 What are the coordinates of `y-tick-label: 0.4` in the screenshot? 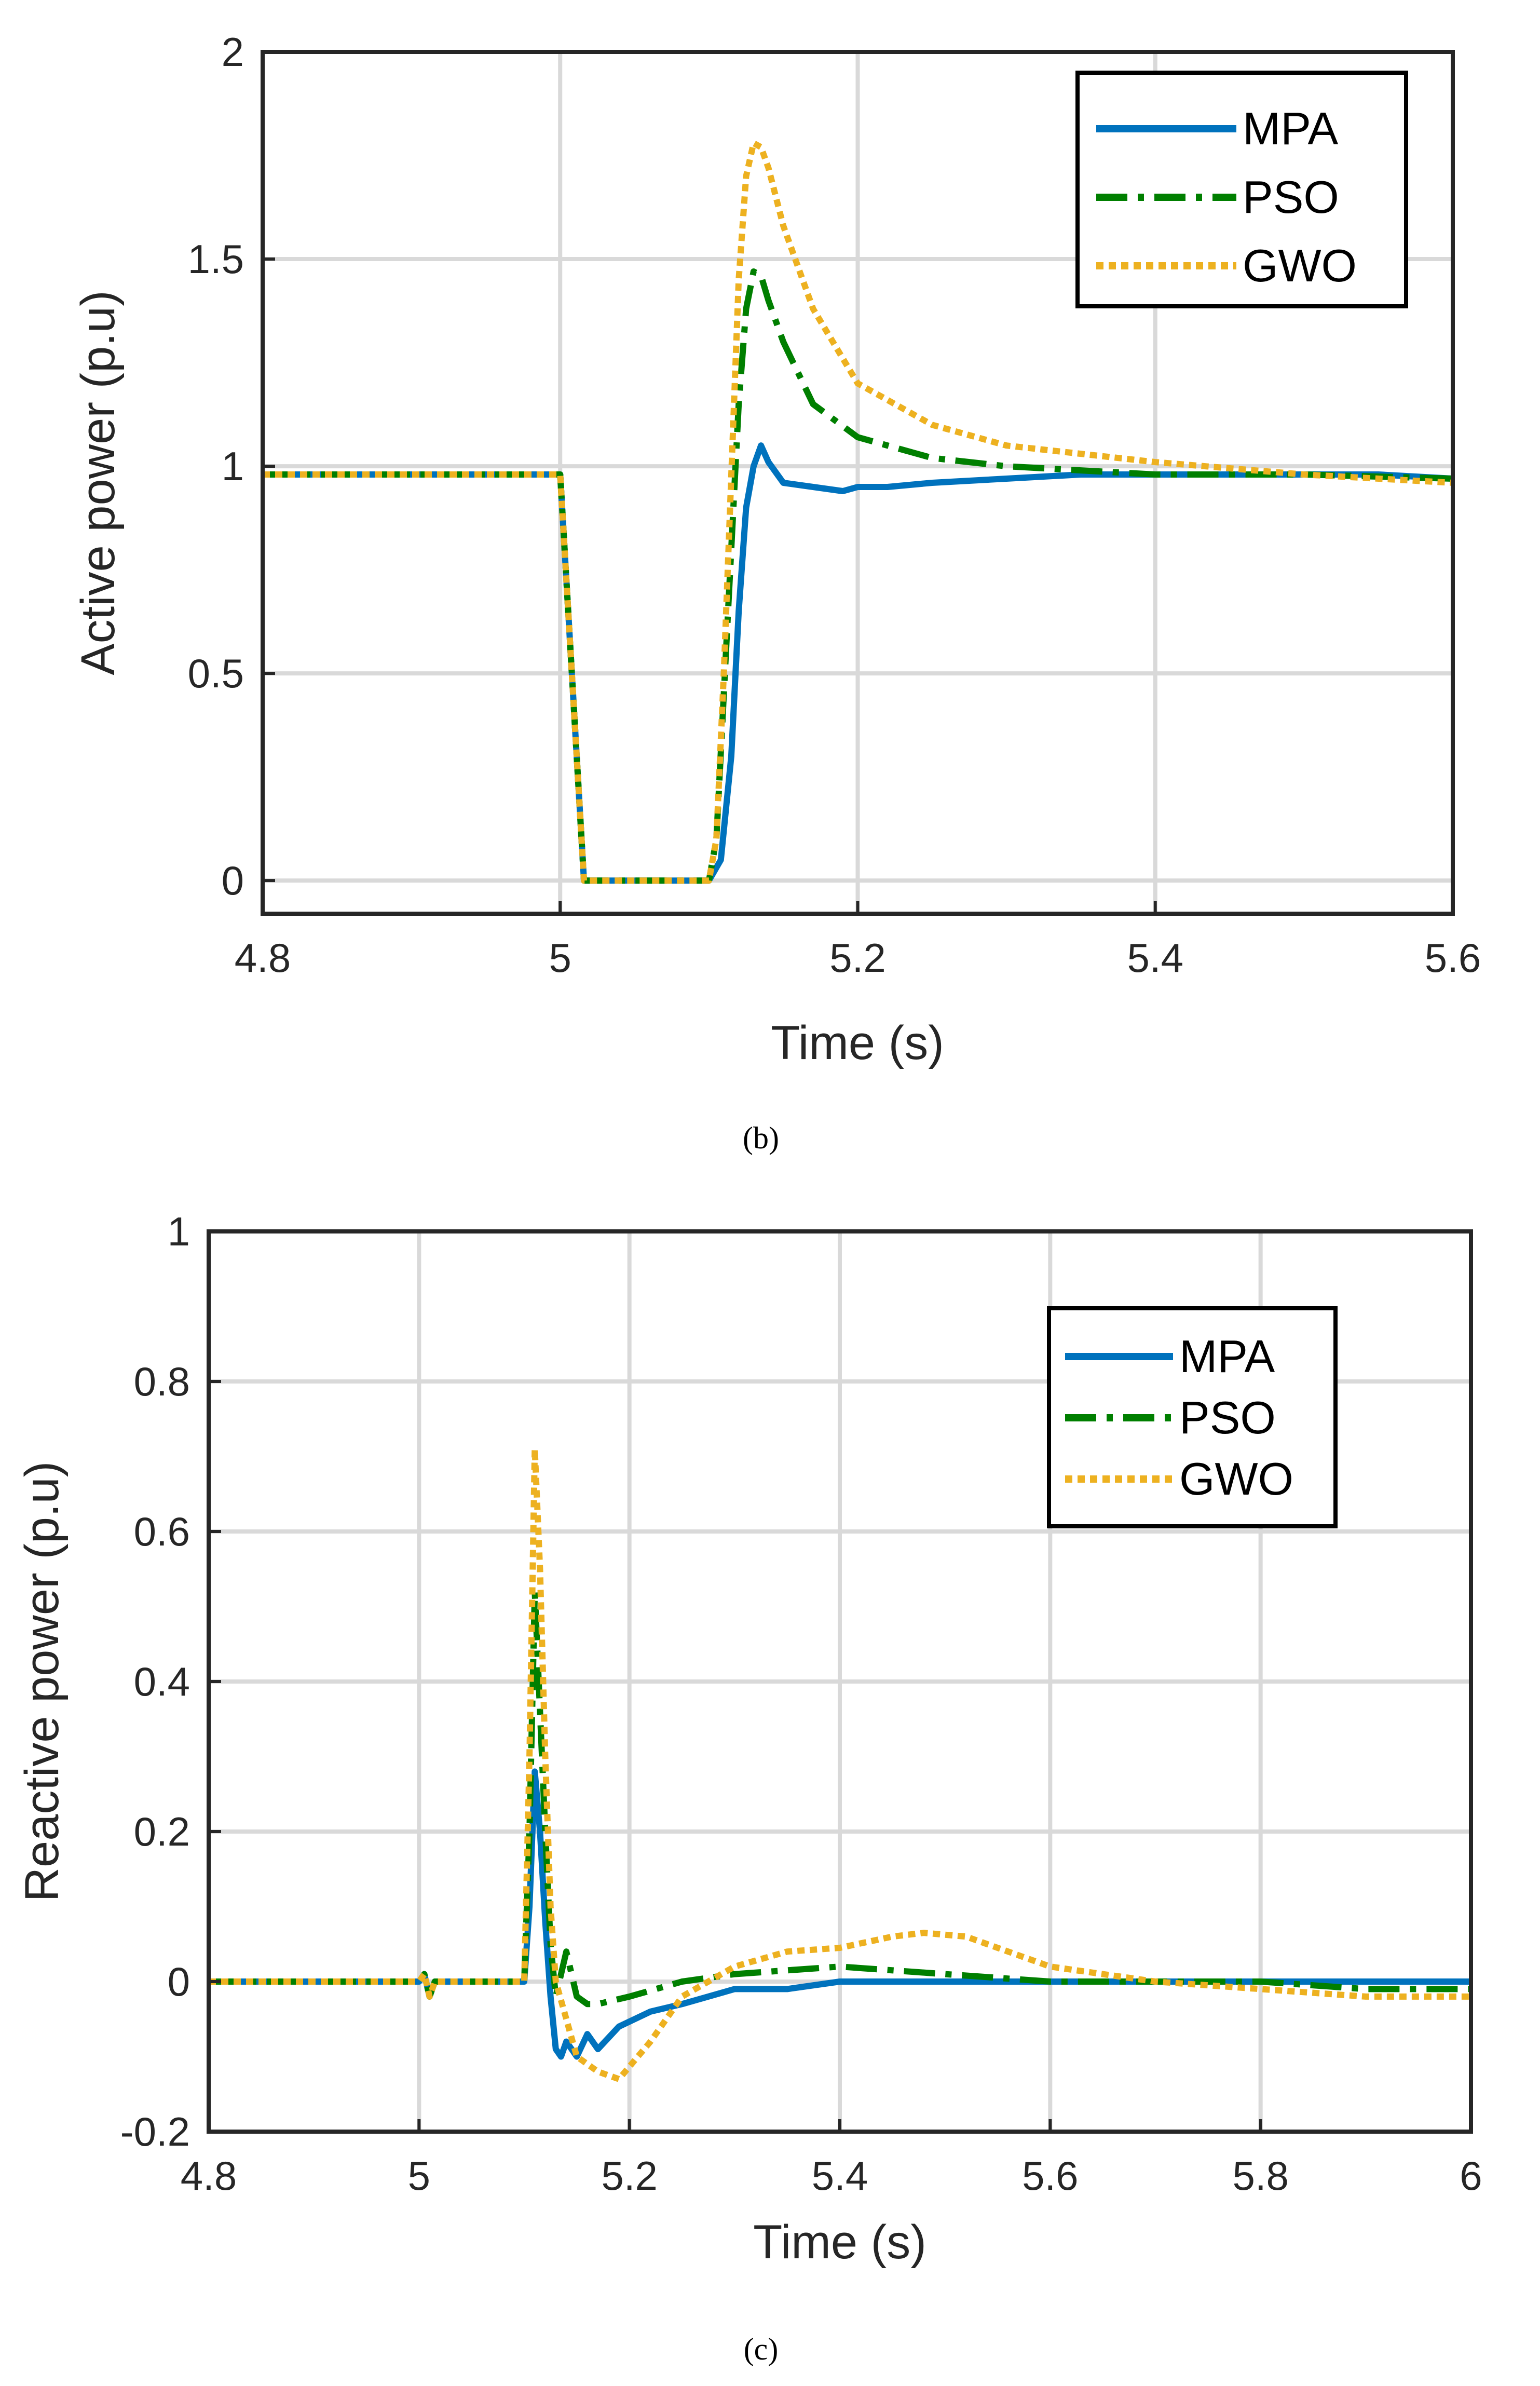 It's located at (162, 1681).